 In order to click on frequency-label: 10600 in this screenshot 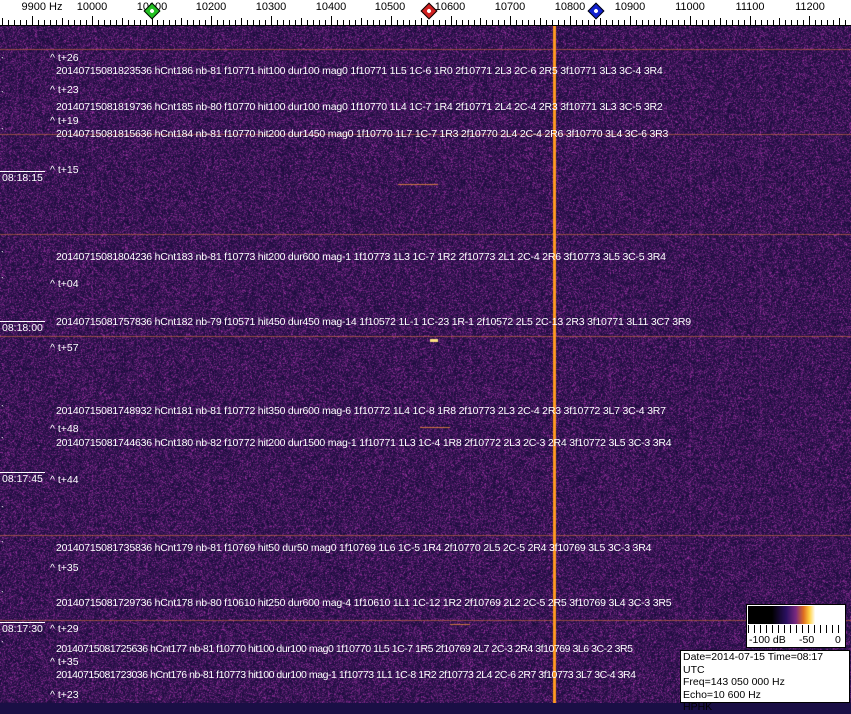, I will do `click(450, 7)`.